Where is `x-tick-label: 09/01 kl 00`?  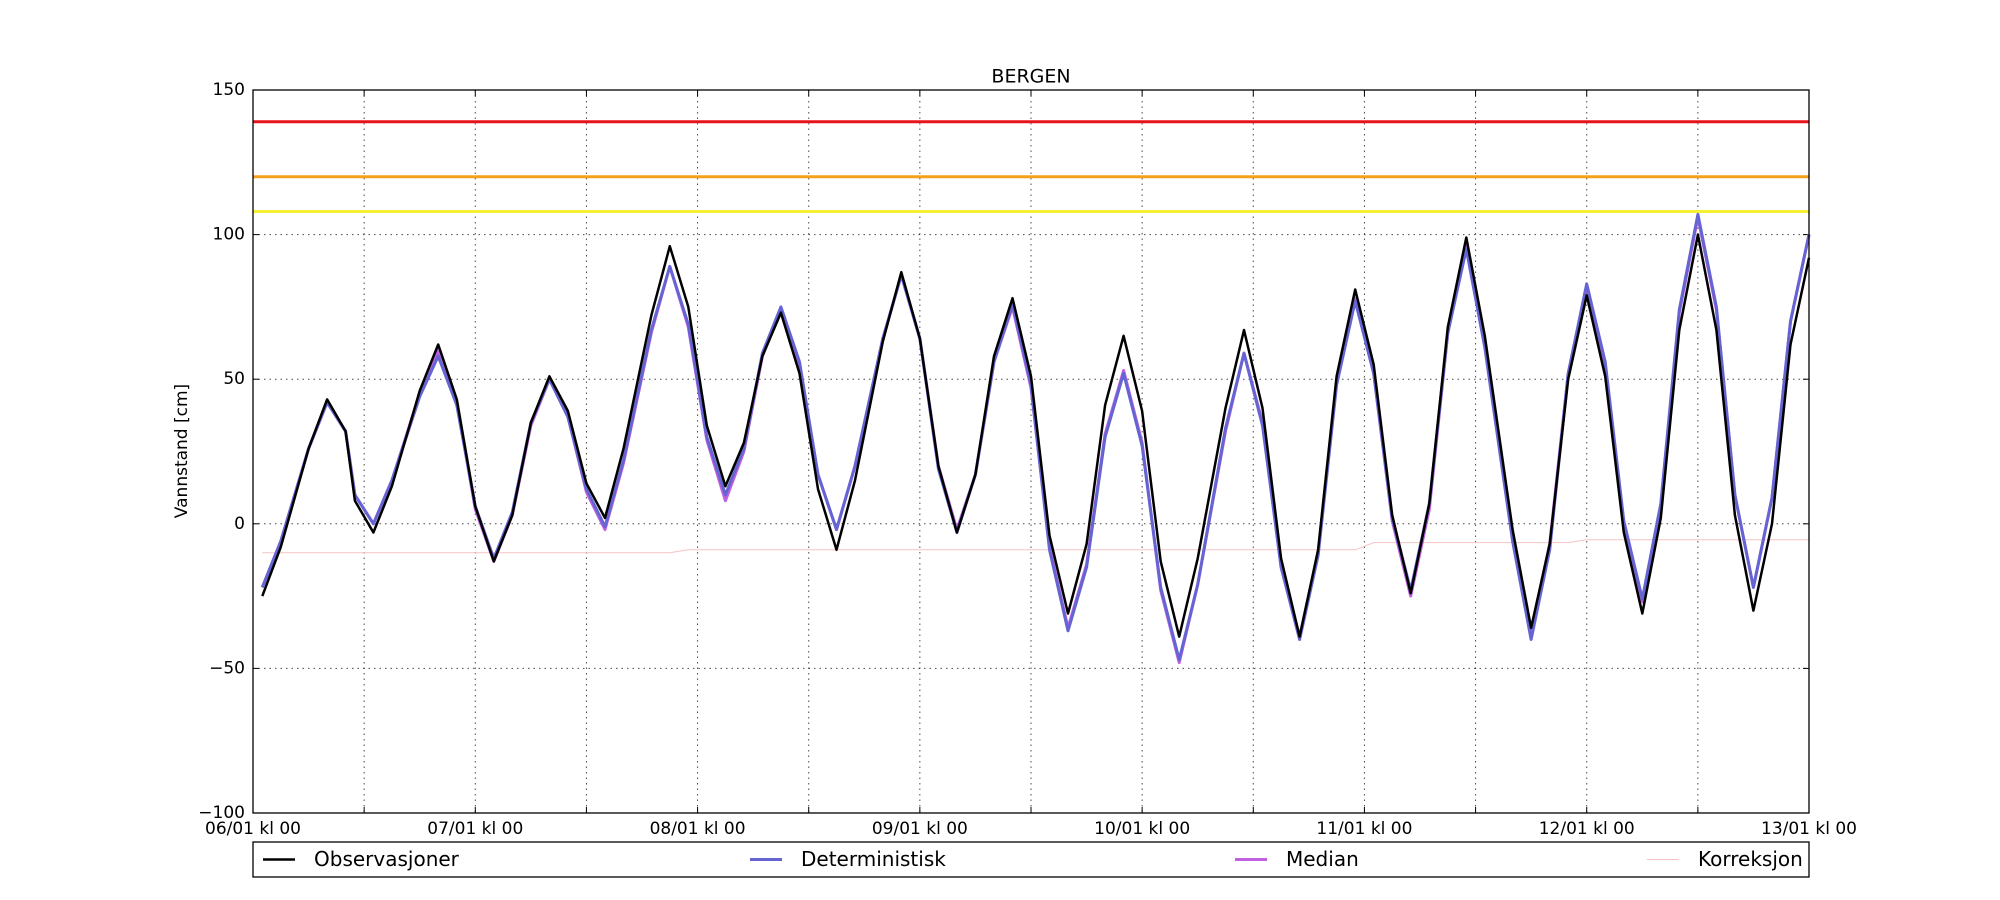
x-tick-label: 09/01 kl 00 is located at coordinates (920, 829).